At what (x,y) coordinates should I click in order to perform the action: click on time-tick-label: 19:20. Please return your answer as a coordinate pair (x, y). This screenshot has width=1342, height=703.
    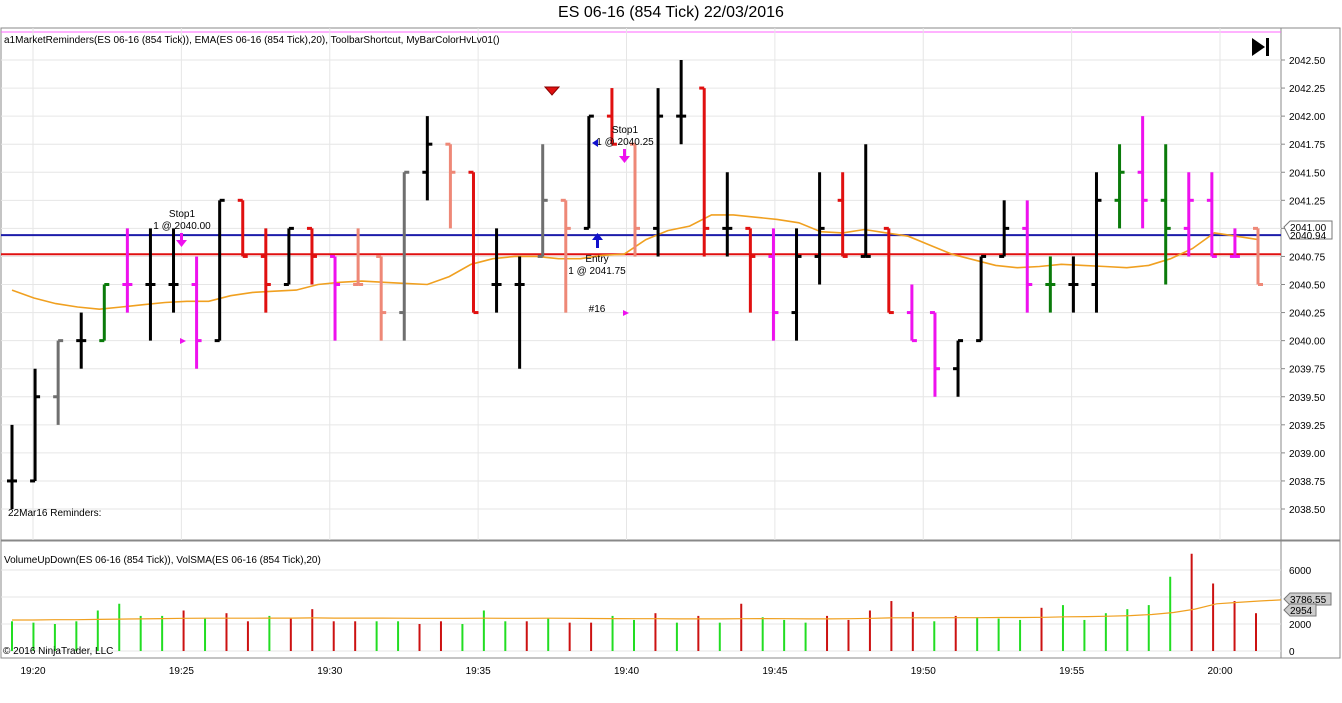
    Looking at the image, I should click on (32, 671).